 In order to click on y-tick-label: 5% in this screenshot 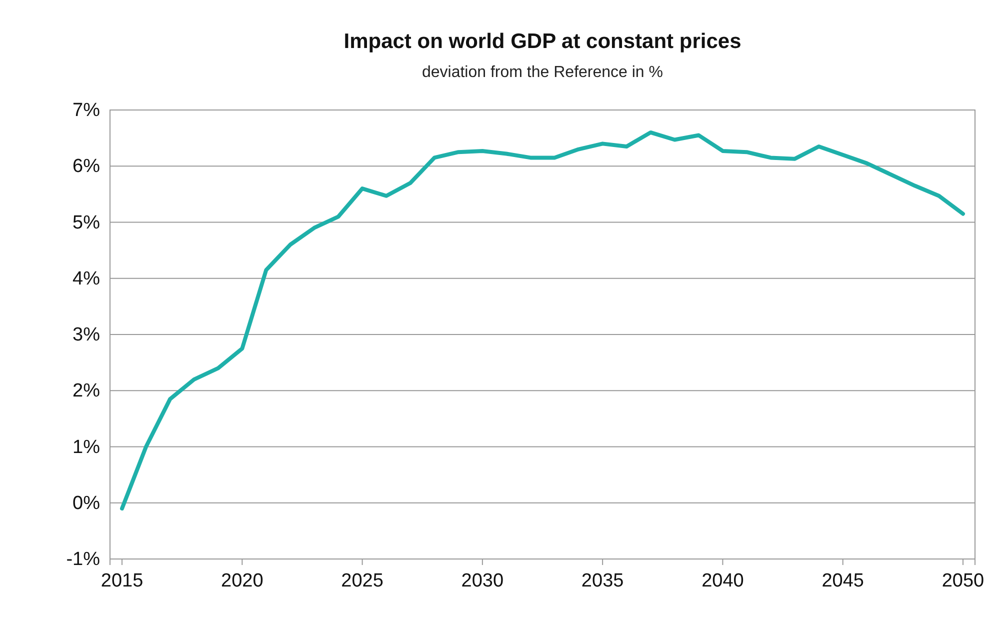, I will do `click(86, 223)`.